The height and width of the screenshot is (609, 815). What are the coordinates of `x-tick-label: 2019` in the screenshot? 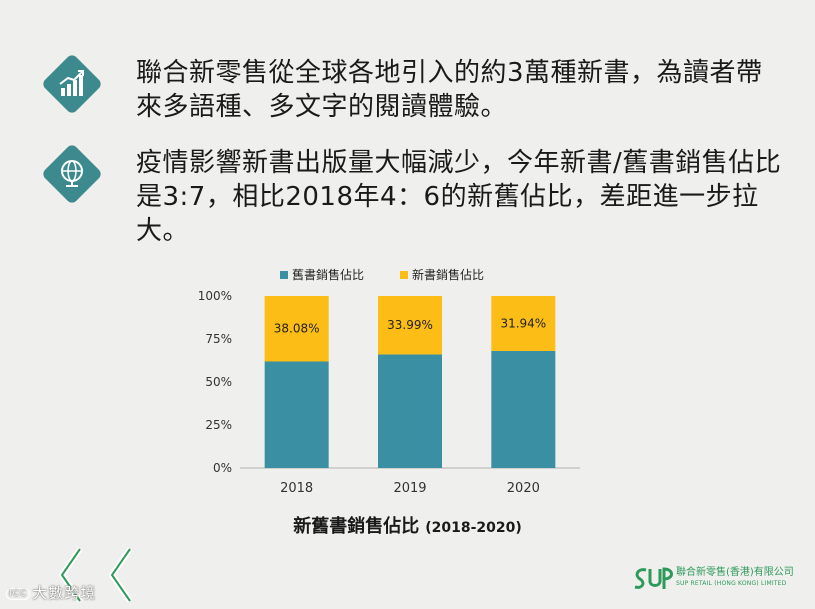 It's located at (409, 488).